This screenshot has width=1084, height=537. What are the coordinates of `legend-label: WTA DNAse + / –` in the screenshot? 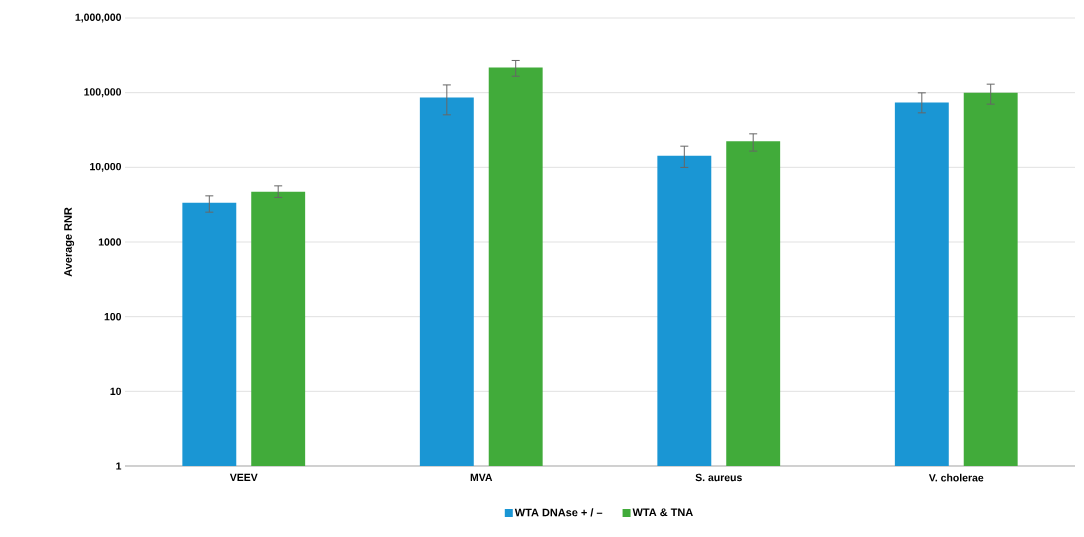 It's located at (558, 512).